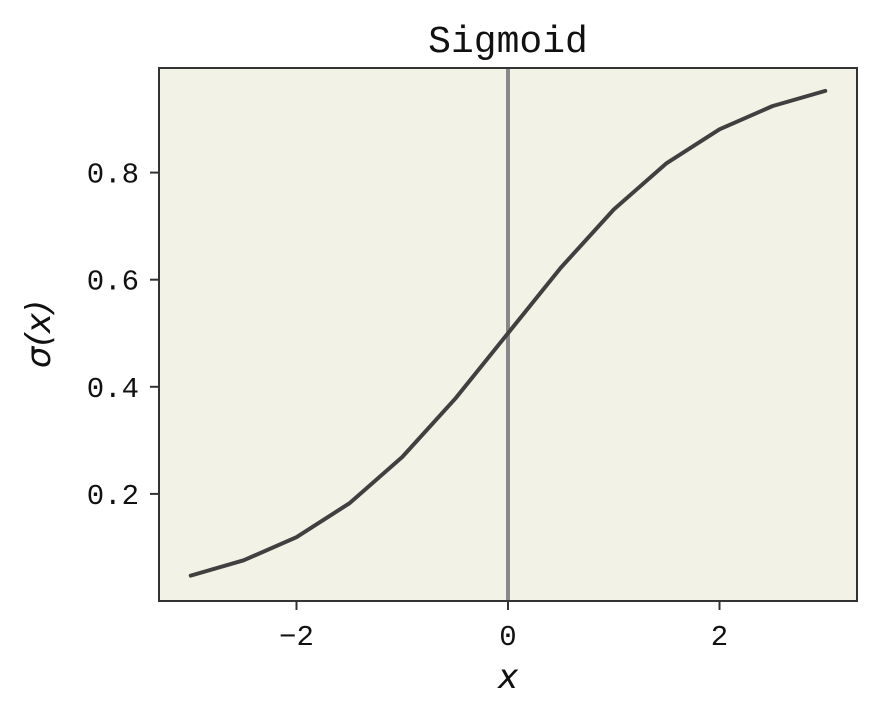  What do you see at coordinates (113, 175) in the screenshot?
I see `y-tick-label: 0.8` at bounding box center [113, 175].